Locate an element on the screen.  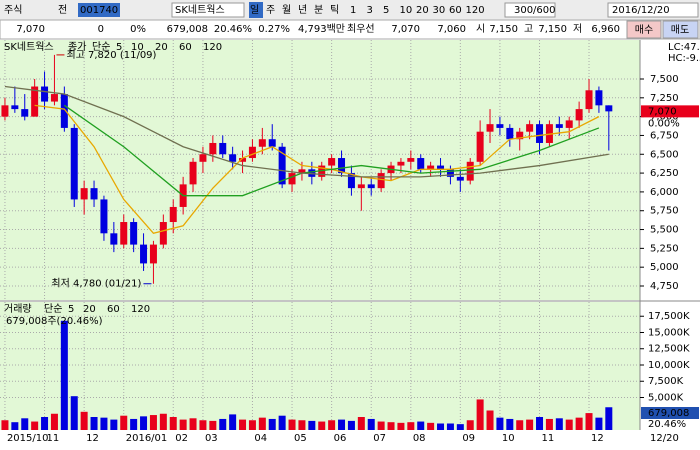
period-button: 주 is located at coordinates (270, 10).